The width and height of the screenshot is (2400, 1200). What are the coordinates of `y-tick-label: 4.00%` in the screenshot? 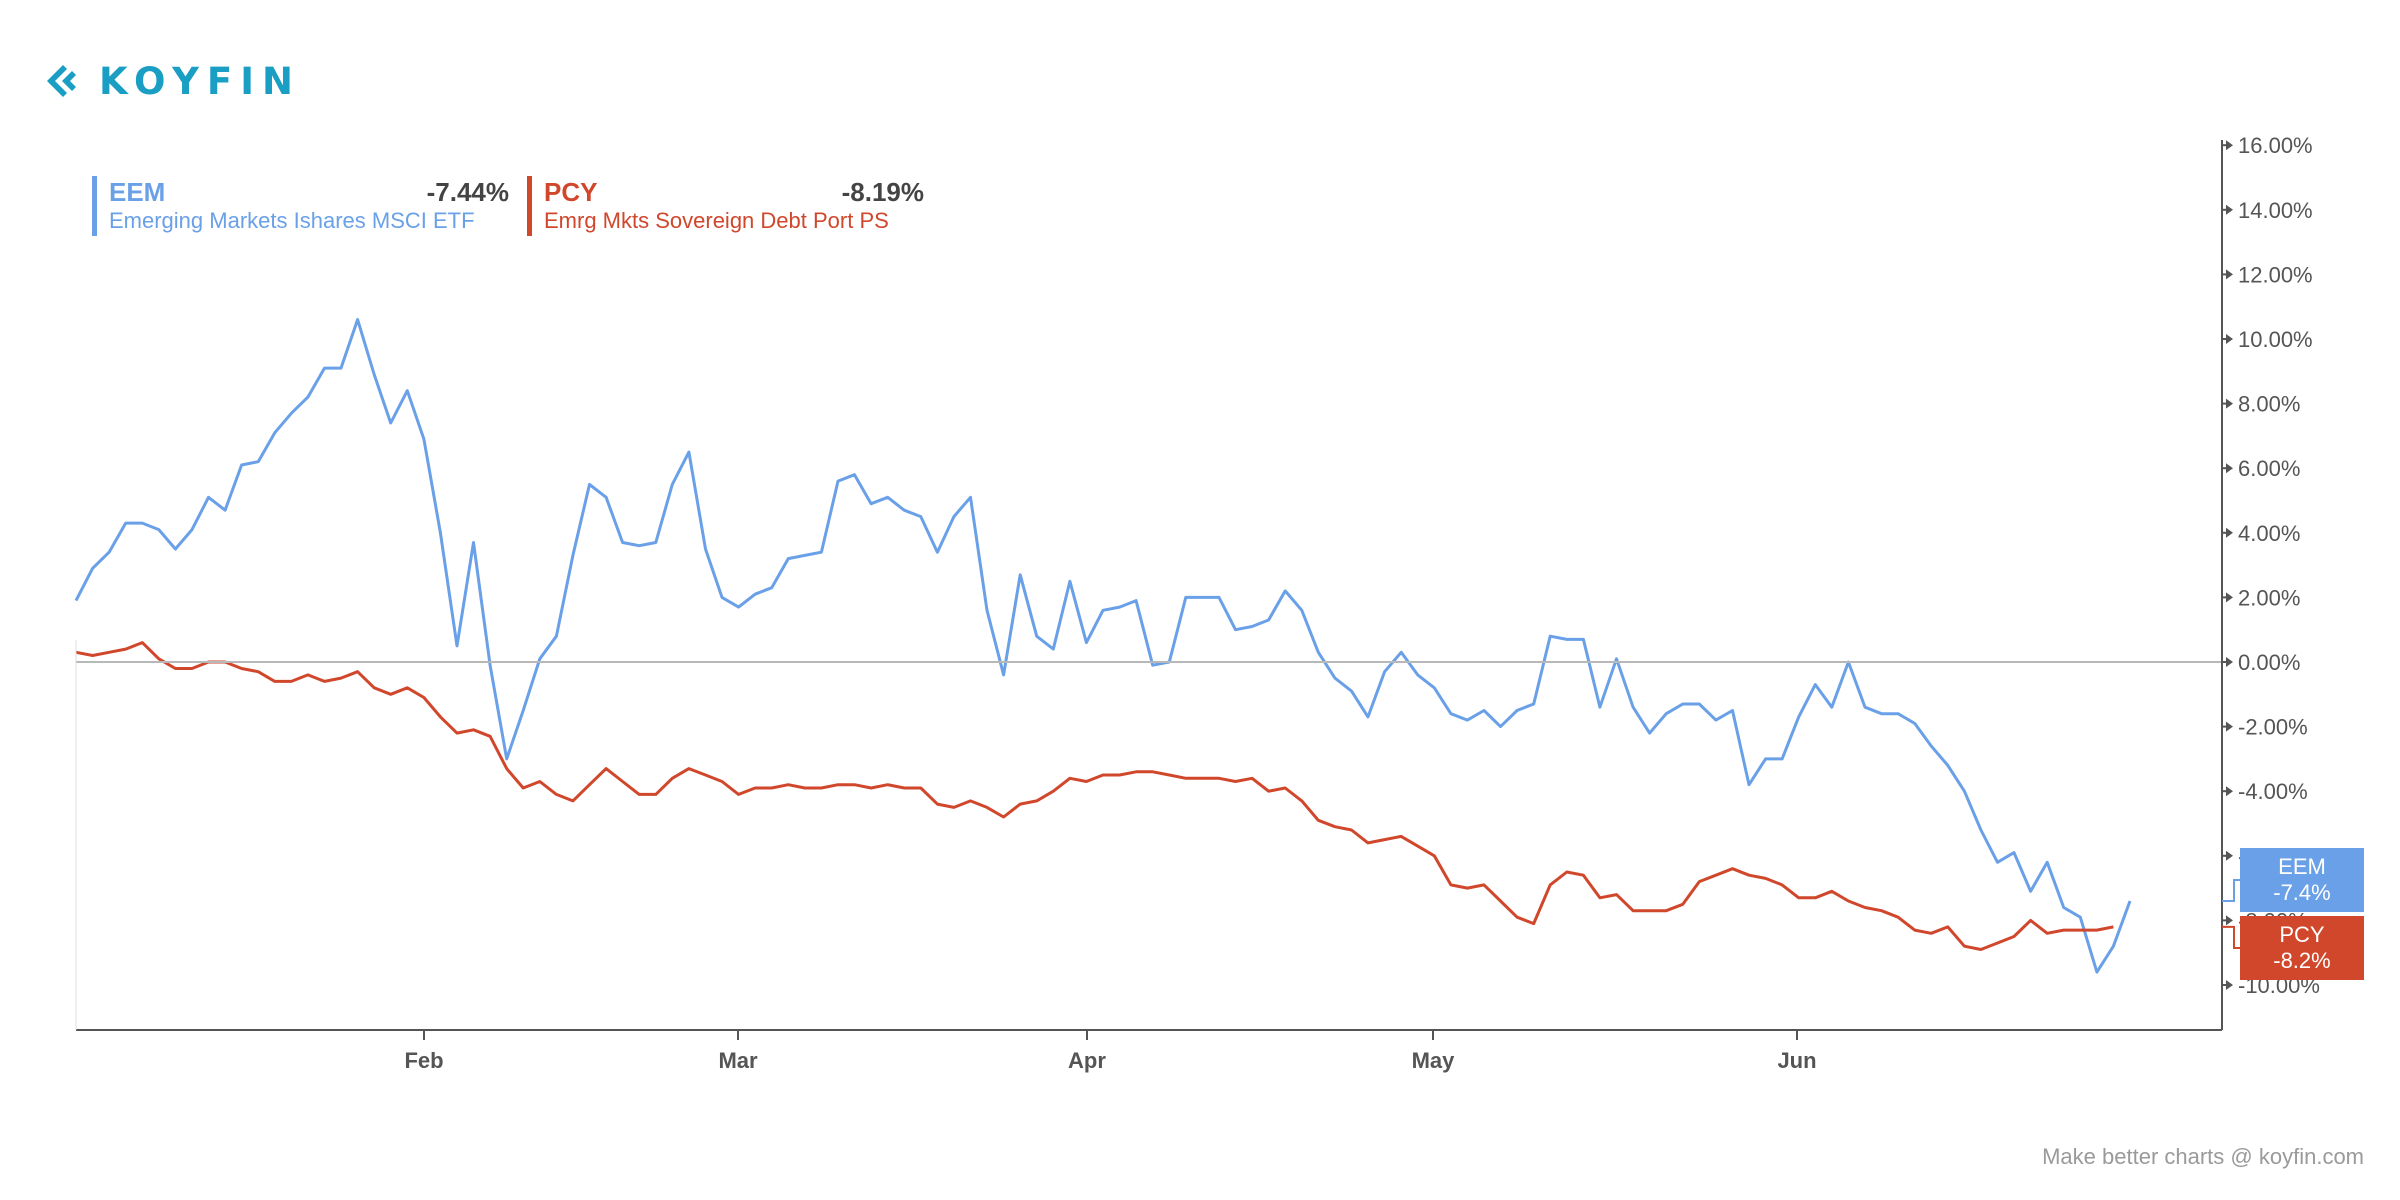 It's located at (2269, 533).